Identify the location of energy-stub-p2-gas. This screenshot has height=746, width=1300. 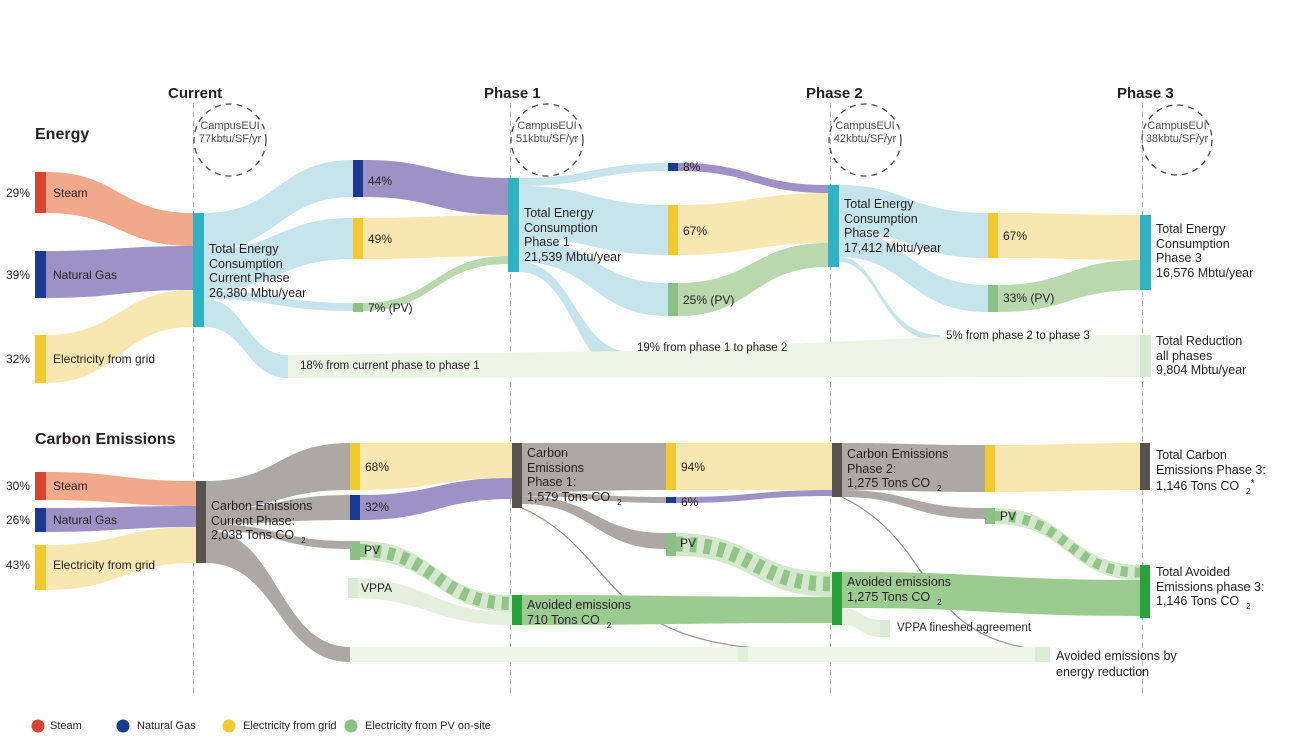
(673, 167).